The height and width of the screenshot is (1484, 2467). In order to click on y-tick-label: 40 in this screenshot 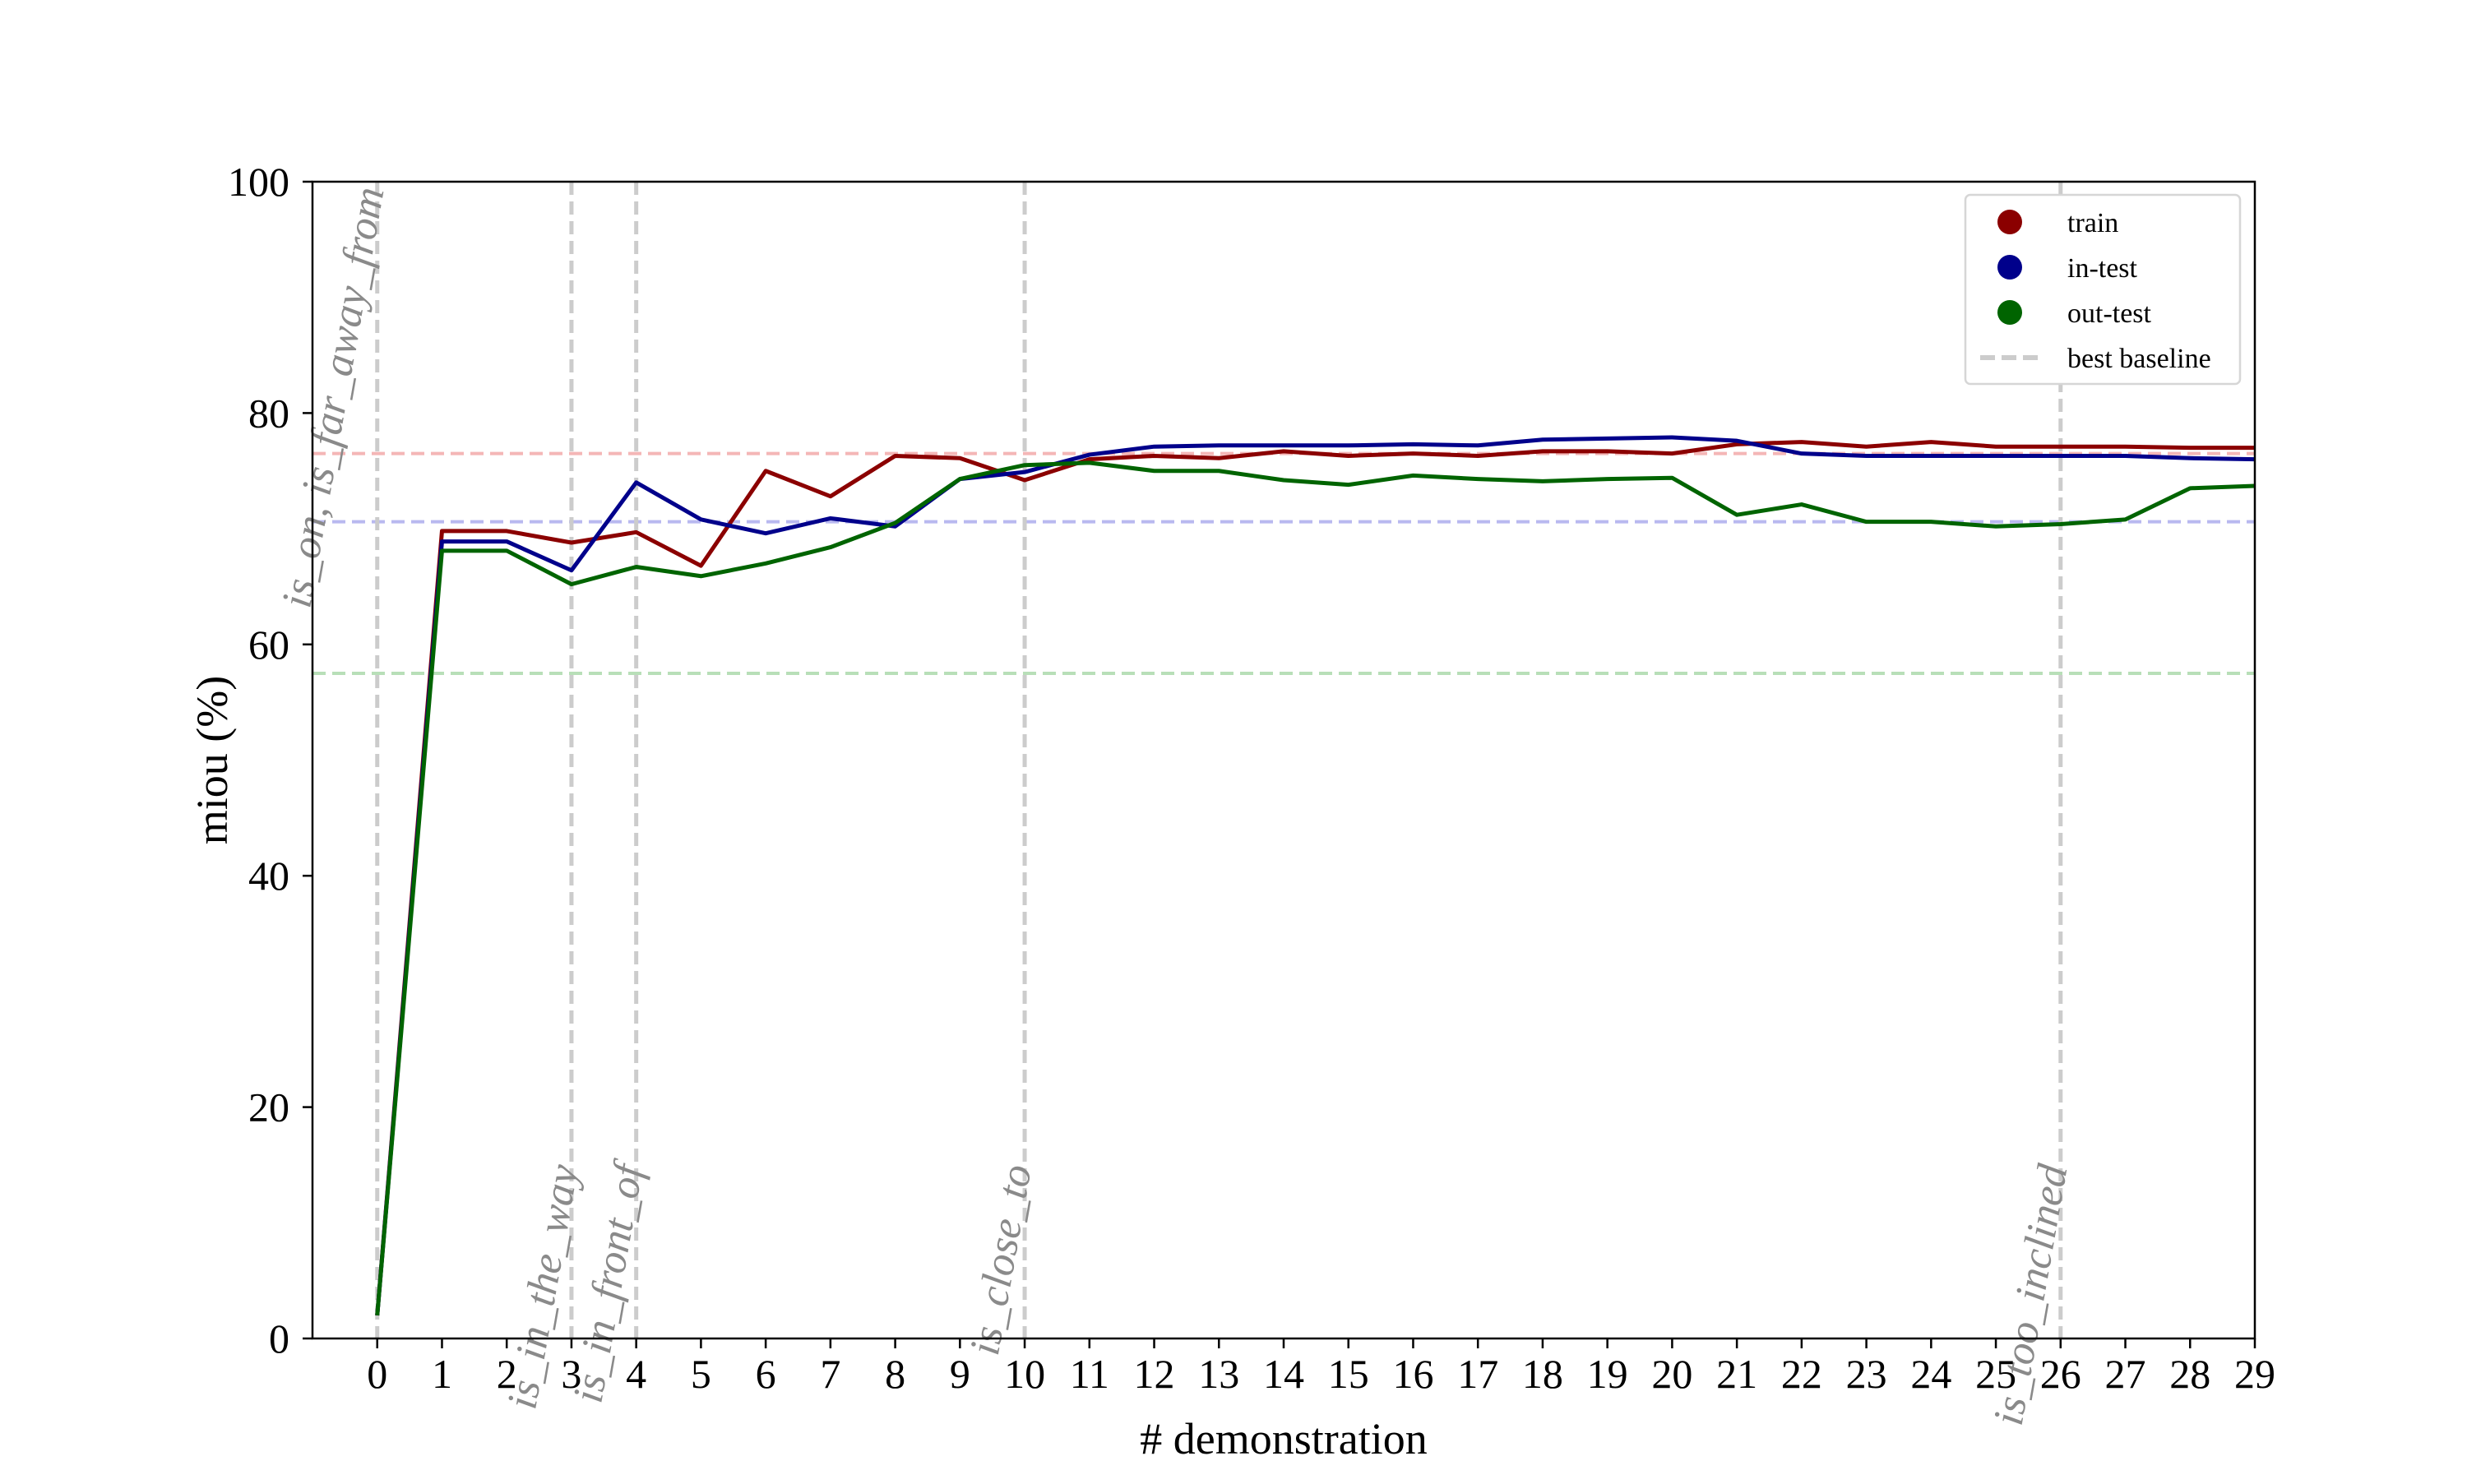, I will do `click(268, 876)`.